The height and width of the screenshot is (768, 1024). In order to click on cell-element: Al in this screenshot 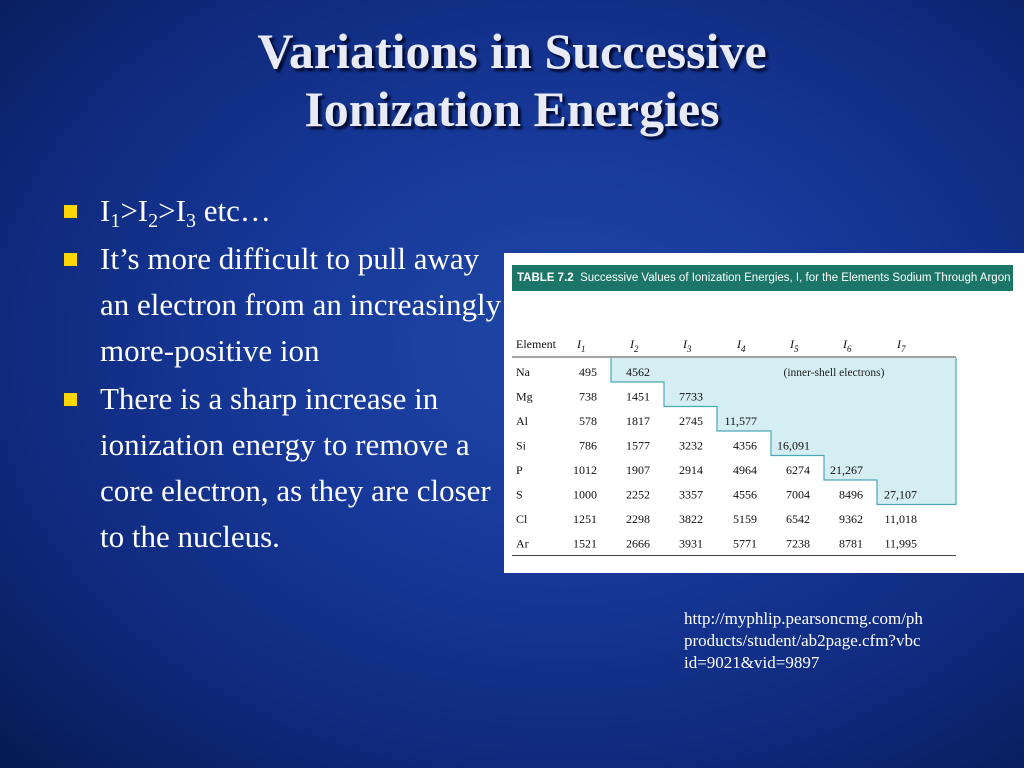, I will do `click(522, 421)`.